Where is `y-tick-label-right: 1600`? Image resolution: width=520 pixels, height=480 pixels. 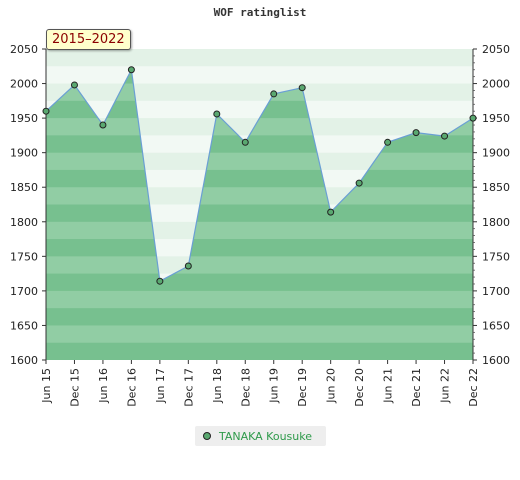 y-tick-label-right: 1600 is located at coordinates (496, 360).